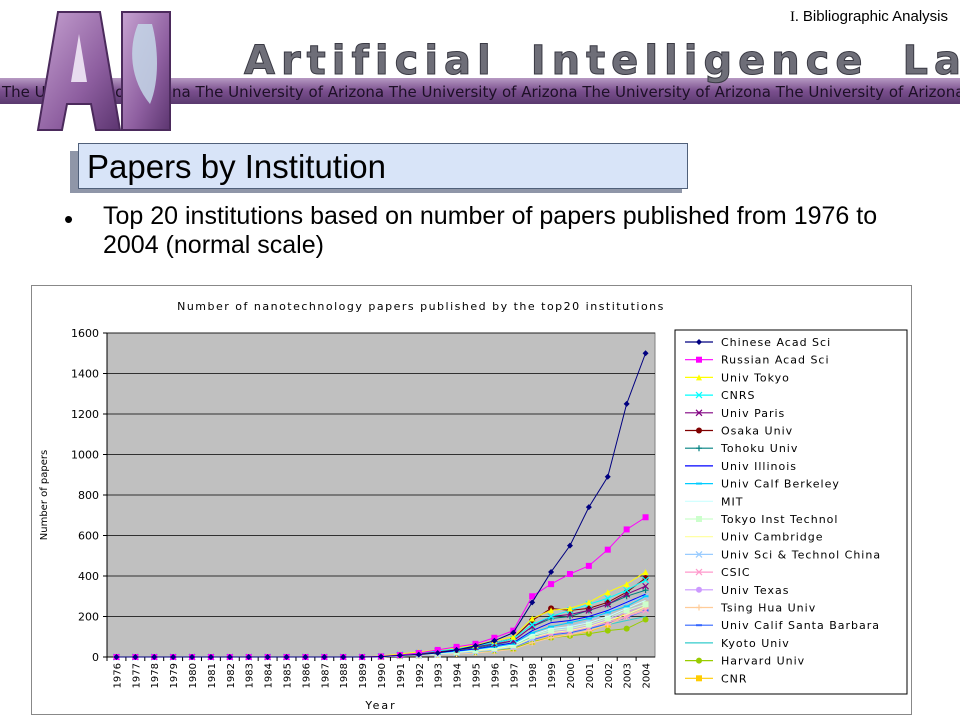 This screenshot has height=720, width=960. Describe the element at coordinates (401, 675) in the screenshot. I see `x-tick-label: 1991` at that location.